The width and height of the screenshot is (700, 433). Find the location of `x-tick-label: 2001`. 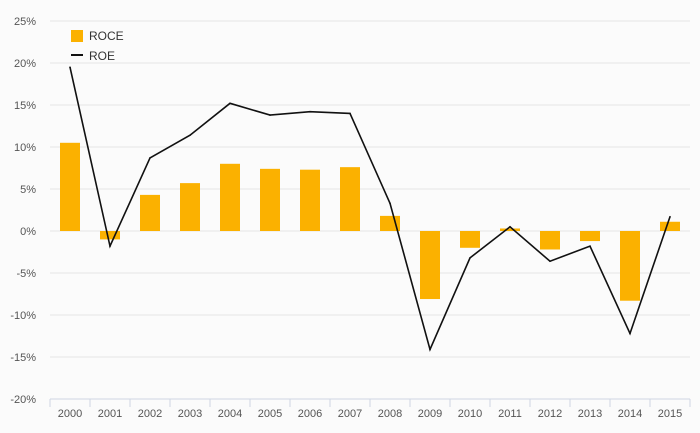

x-tick-label: 2001 is located at coordinates (110, 414).